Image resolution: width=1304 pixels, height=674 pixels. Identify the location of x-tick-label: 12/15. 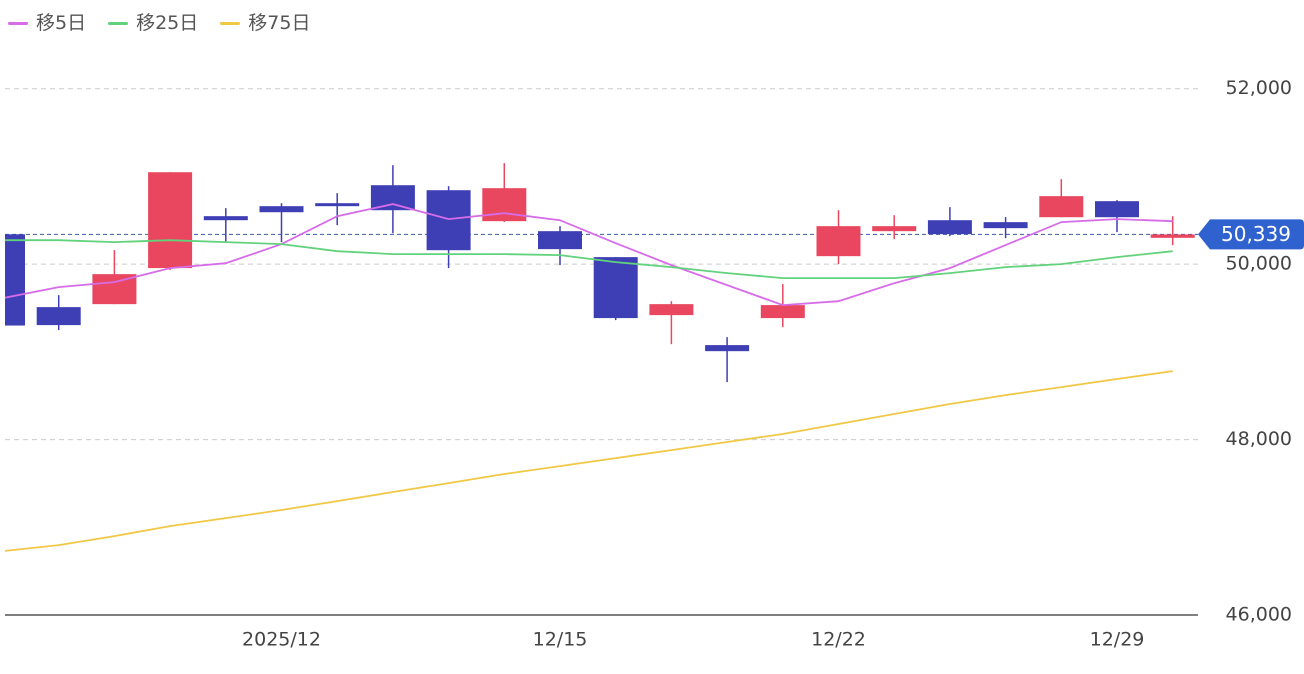
(560, 640).